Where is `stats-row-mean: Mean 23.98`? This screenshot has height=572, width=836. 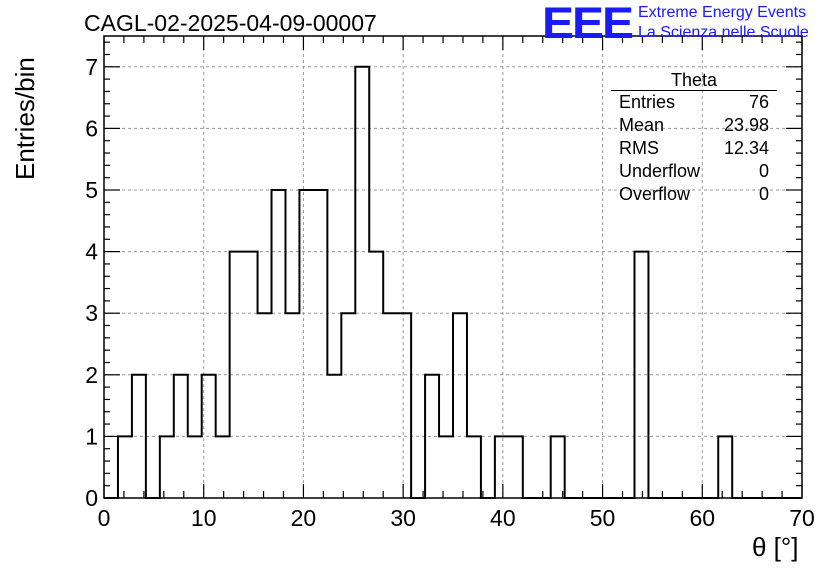
stats-row-mean: Mean 23.98 is located at coordinates (694, 125).